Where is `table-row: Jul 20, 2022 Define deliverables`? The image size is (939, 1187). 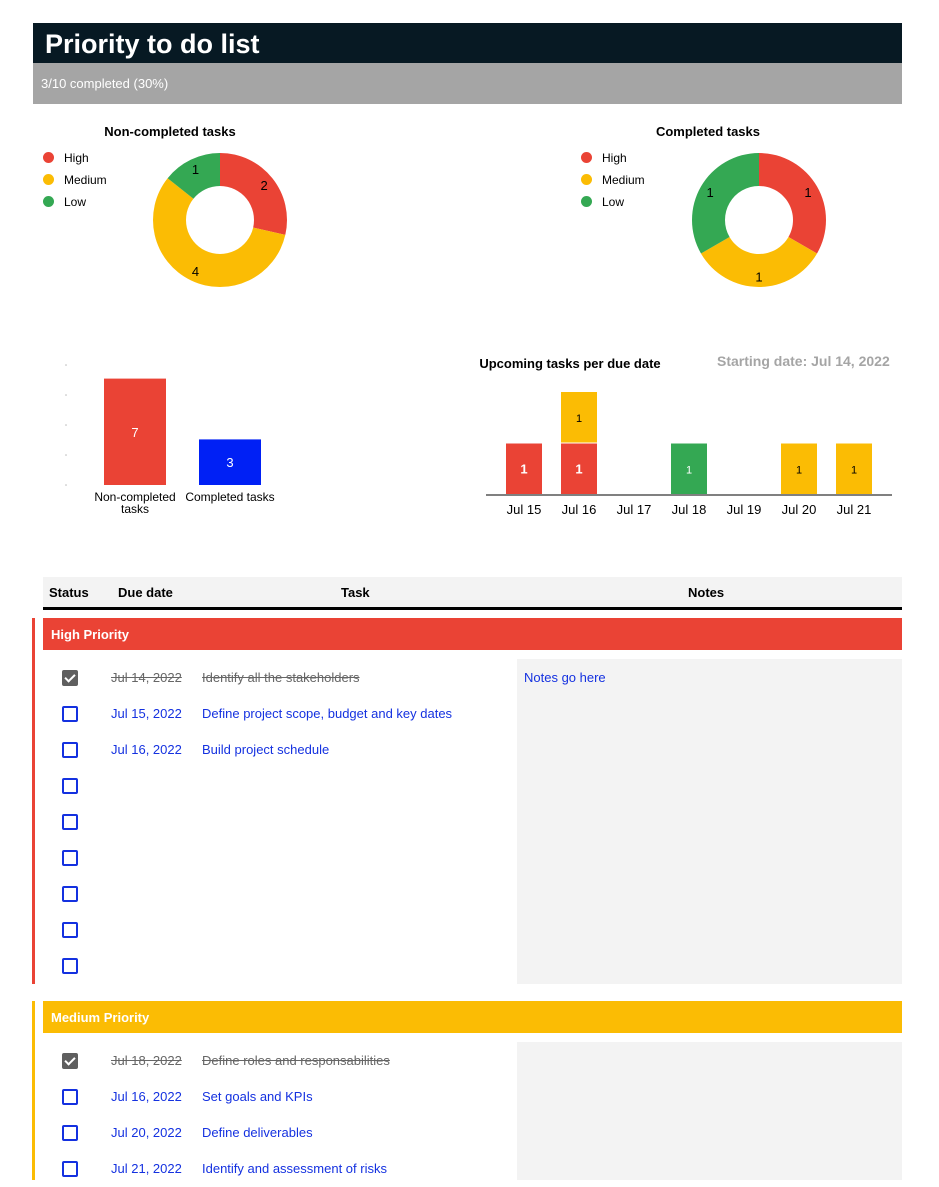
table-row: Jul 20, 2022 Define deliverables is located at coordinates (278, 1133).